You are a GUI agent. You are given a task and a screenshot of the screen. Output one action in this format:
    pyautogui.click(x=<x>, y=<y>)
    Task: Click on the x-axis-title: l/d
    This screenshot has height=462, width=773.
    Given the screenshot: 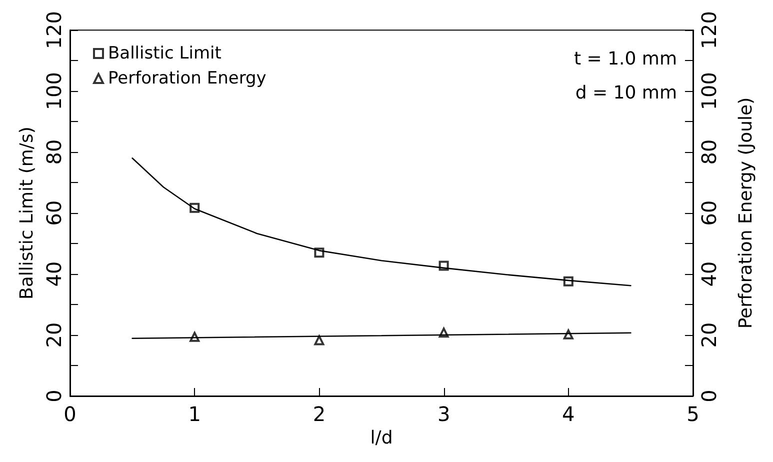 What is the action you would take?
    pyautogui.click(x=381, y=437)
    